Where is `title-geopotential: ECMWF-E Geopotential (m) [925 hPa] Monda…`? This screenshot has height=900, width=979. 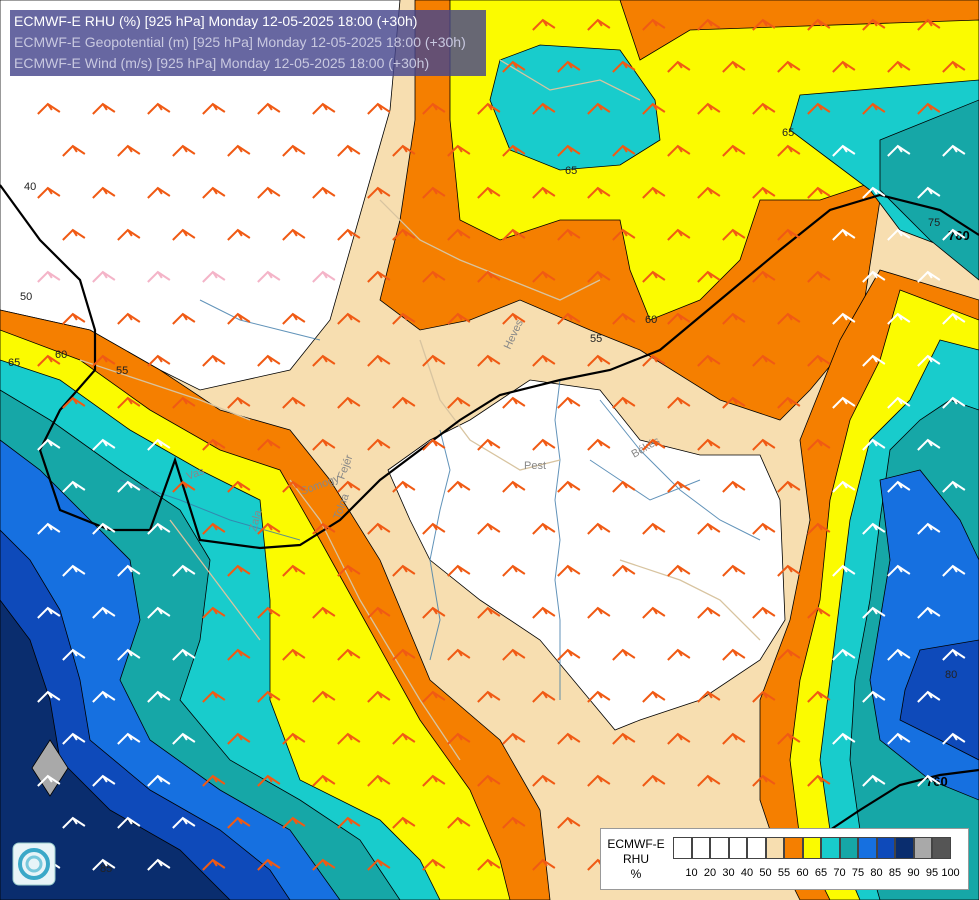
title-geopotential: ECMWF-E Geopotential (m) [925 hPa] Monda… is located at coordinates (240, 42).